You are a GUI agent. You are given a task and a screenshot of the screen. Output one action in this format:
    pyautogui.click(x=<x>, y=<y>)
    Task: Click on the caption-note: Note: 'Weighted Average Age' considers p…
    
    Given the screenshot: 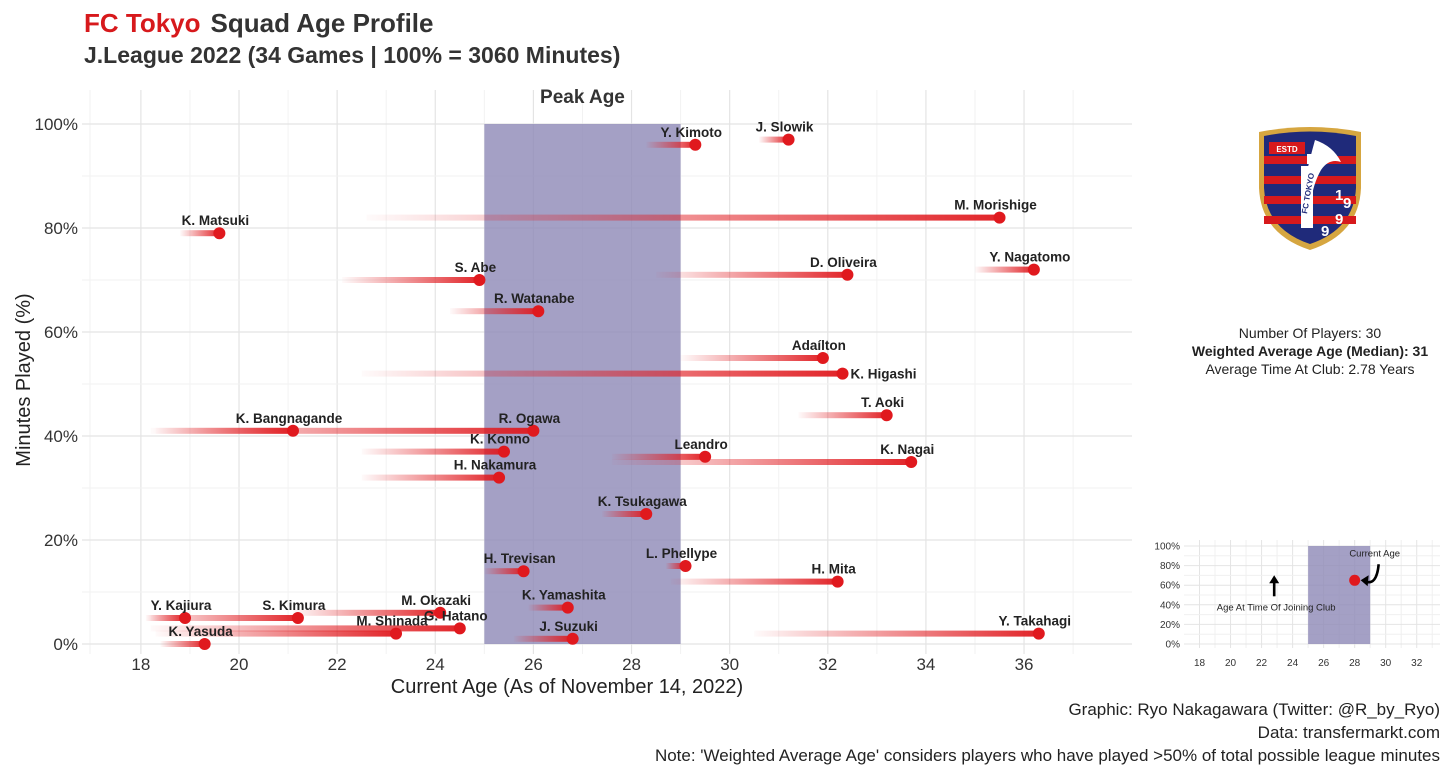 What is the action you would take?
    pyautogui.click(x=1047, y=755)
    